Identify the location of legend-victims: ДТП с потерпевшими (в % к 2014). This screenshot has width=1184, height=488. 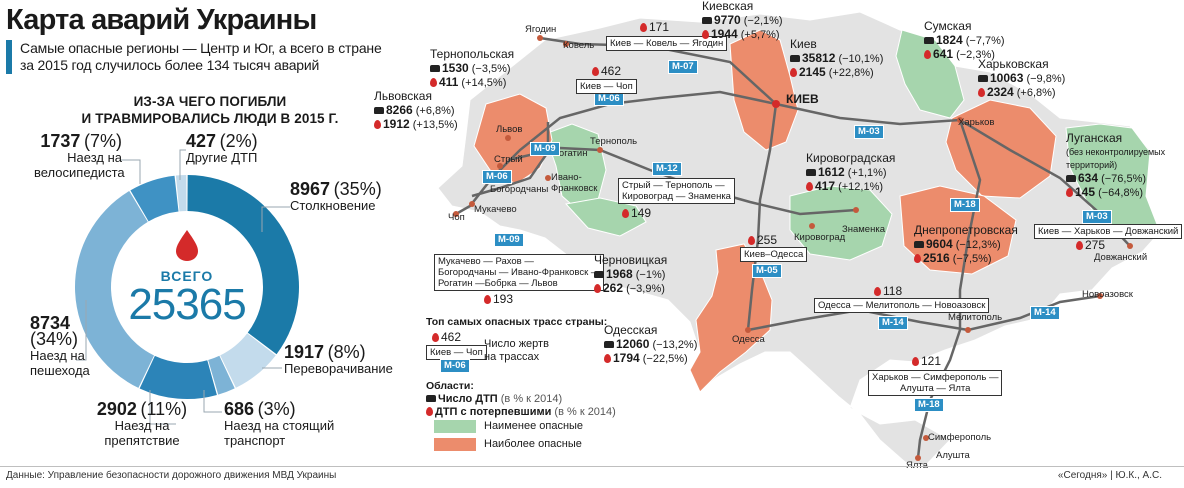
(521, 412).